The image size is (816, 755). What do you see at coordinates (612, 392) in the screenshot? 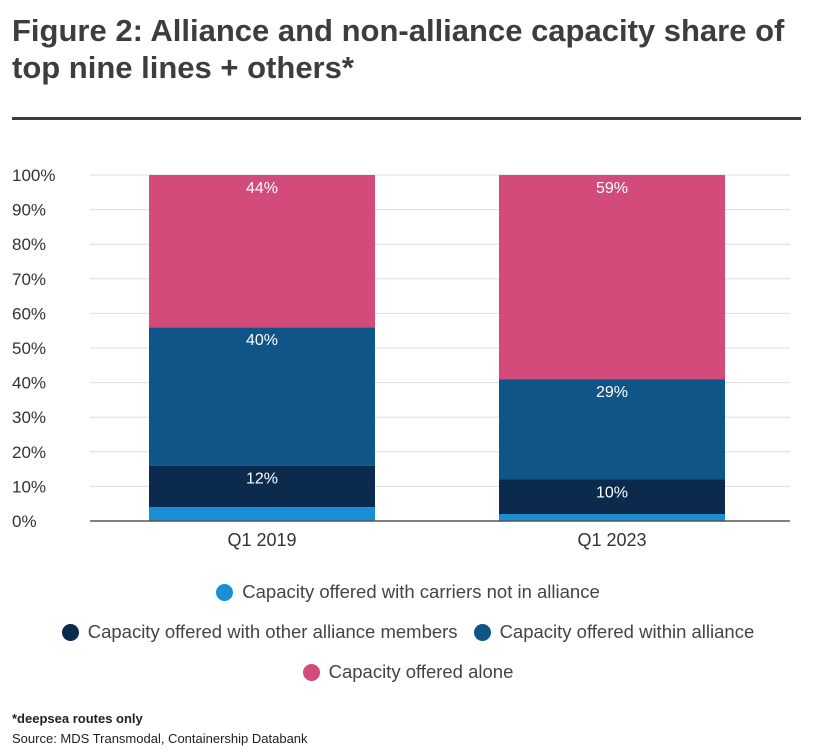
I see `data-label: 29%` at bounding box center [612, 392].